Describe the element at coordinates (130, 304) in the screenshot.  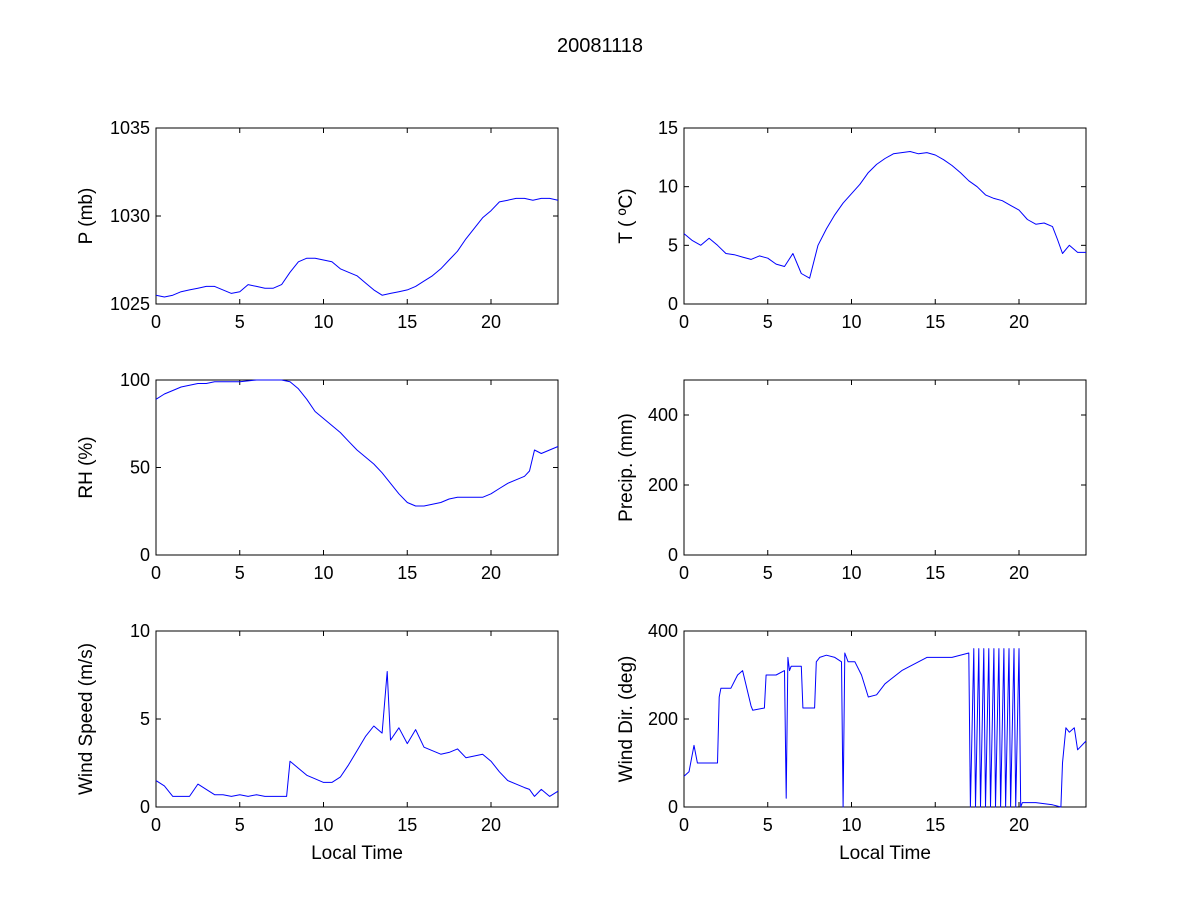
I see `y-tick-label: 1025` at that location.